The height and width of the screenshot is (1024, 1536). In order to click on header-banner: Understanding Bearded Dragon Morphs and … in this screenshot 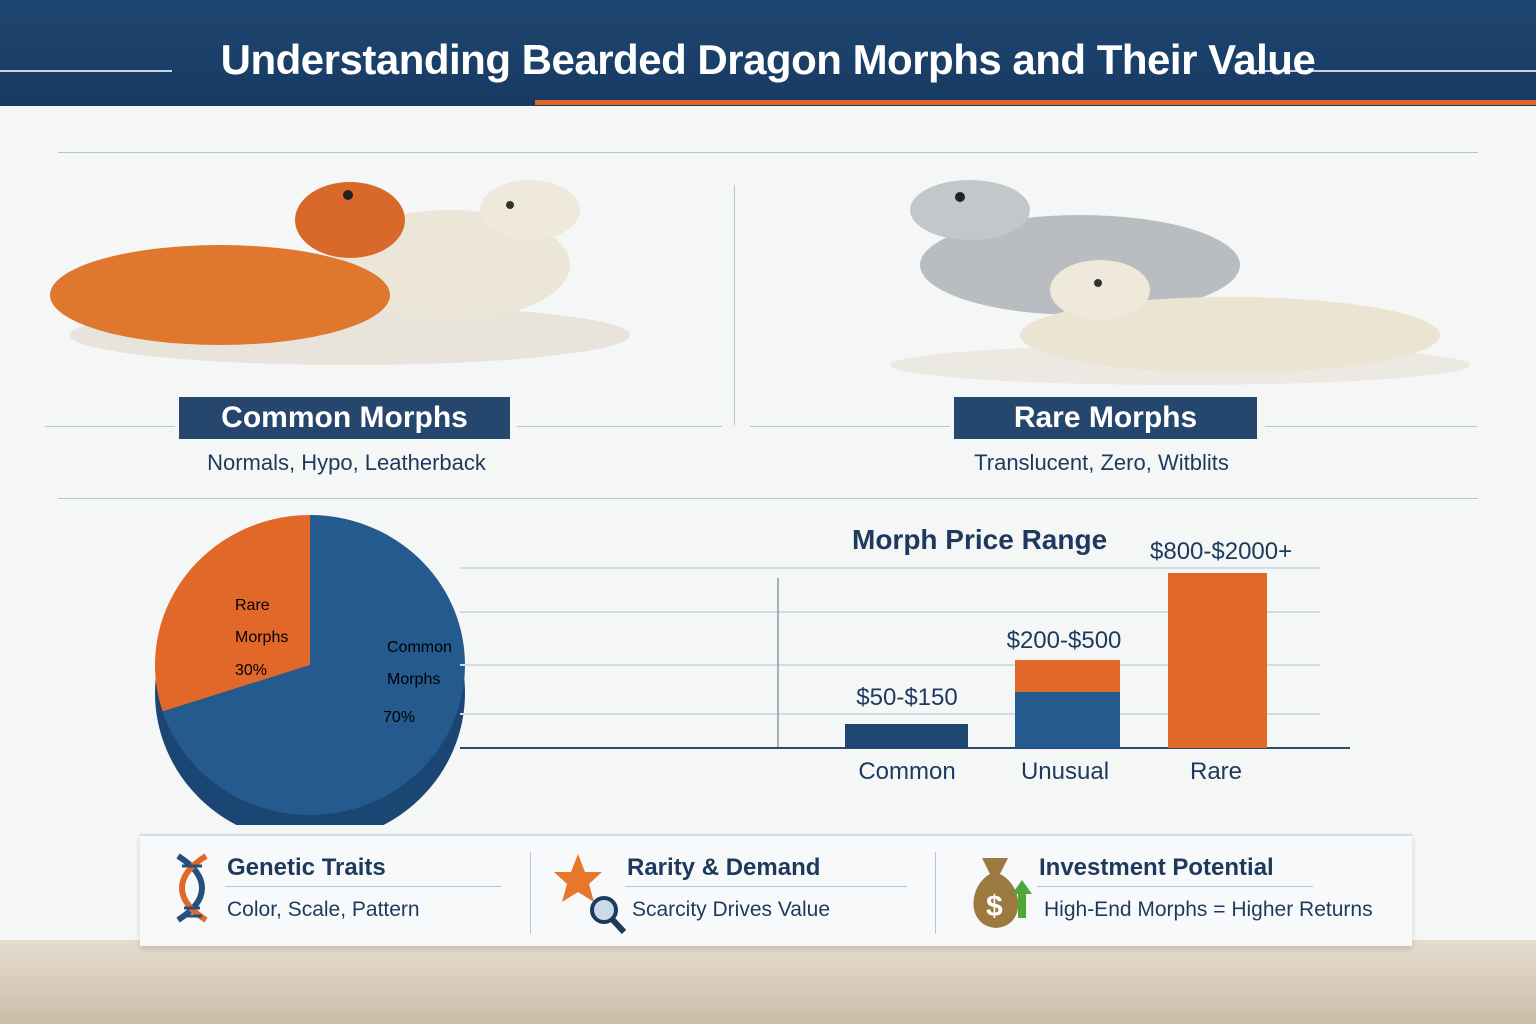, I will do `click(768, 53)`.